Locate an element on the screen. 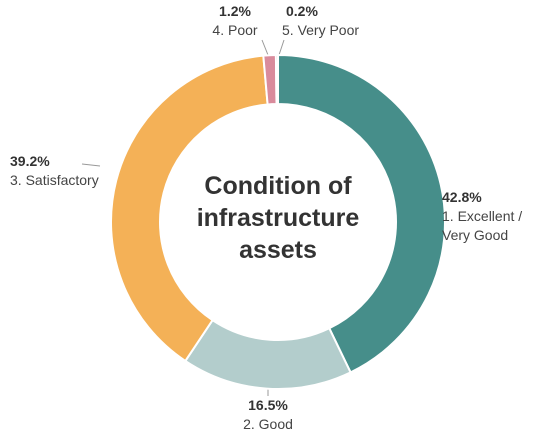 This screenshot has width=550, height=448. category-label: 3. Satisfactory is located at coordinates (54, 180).